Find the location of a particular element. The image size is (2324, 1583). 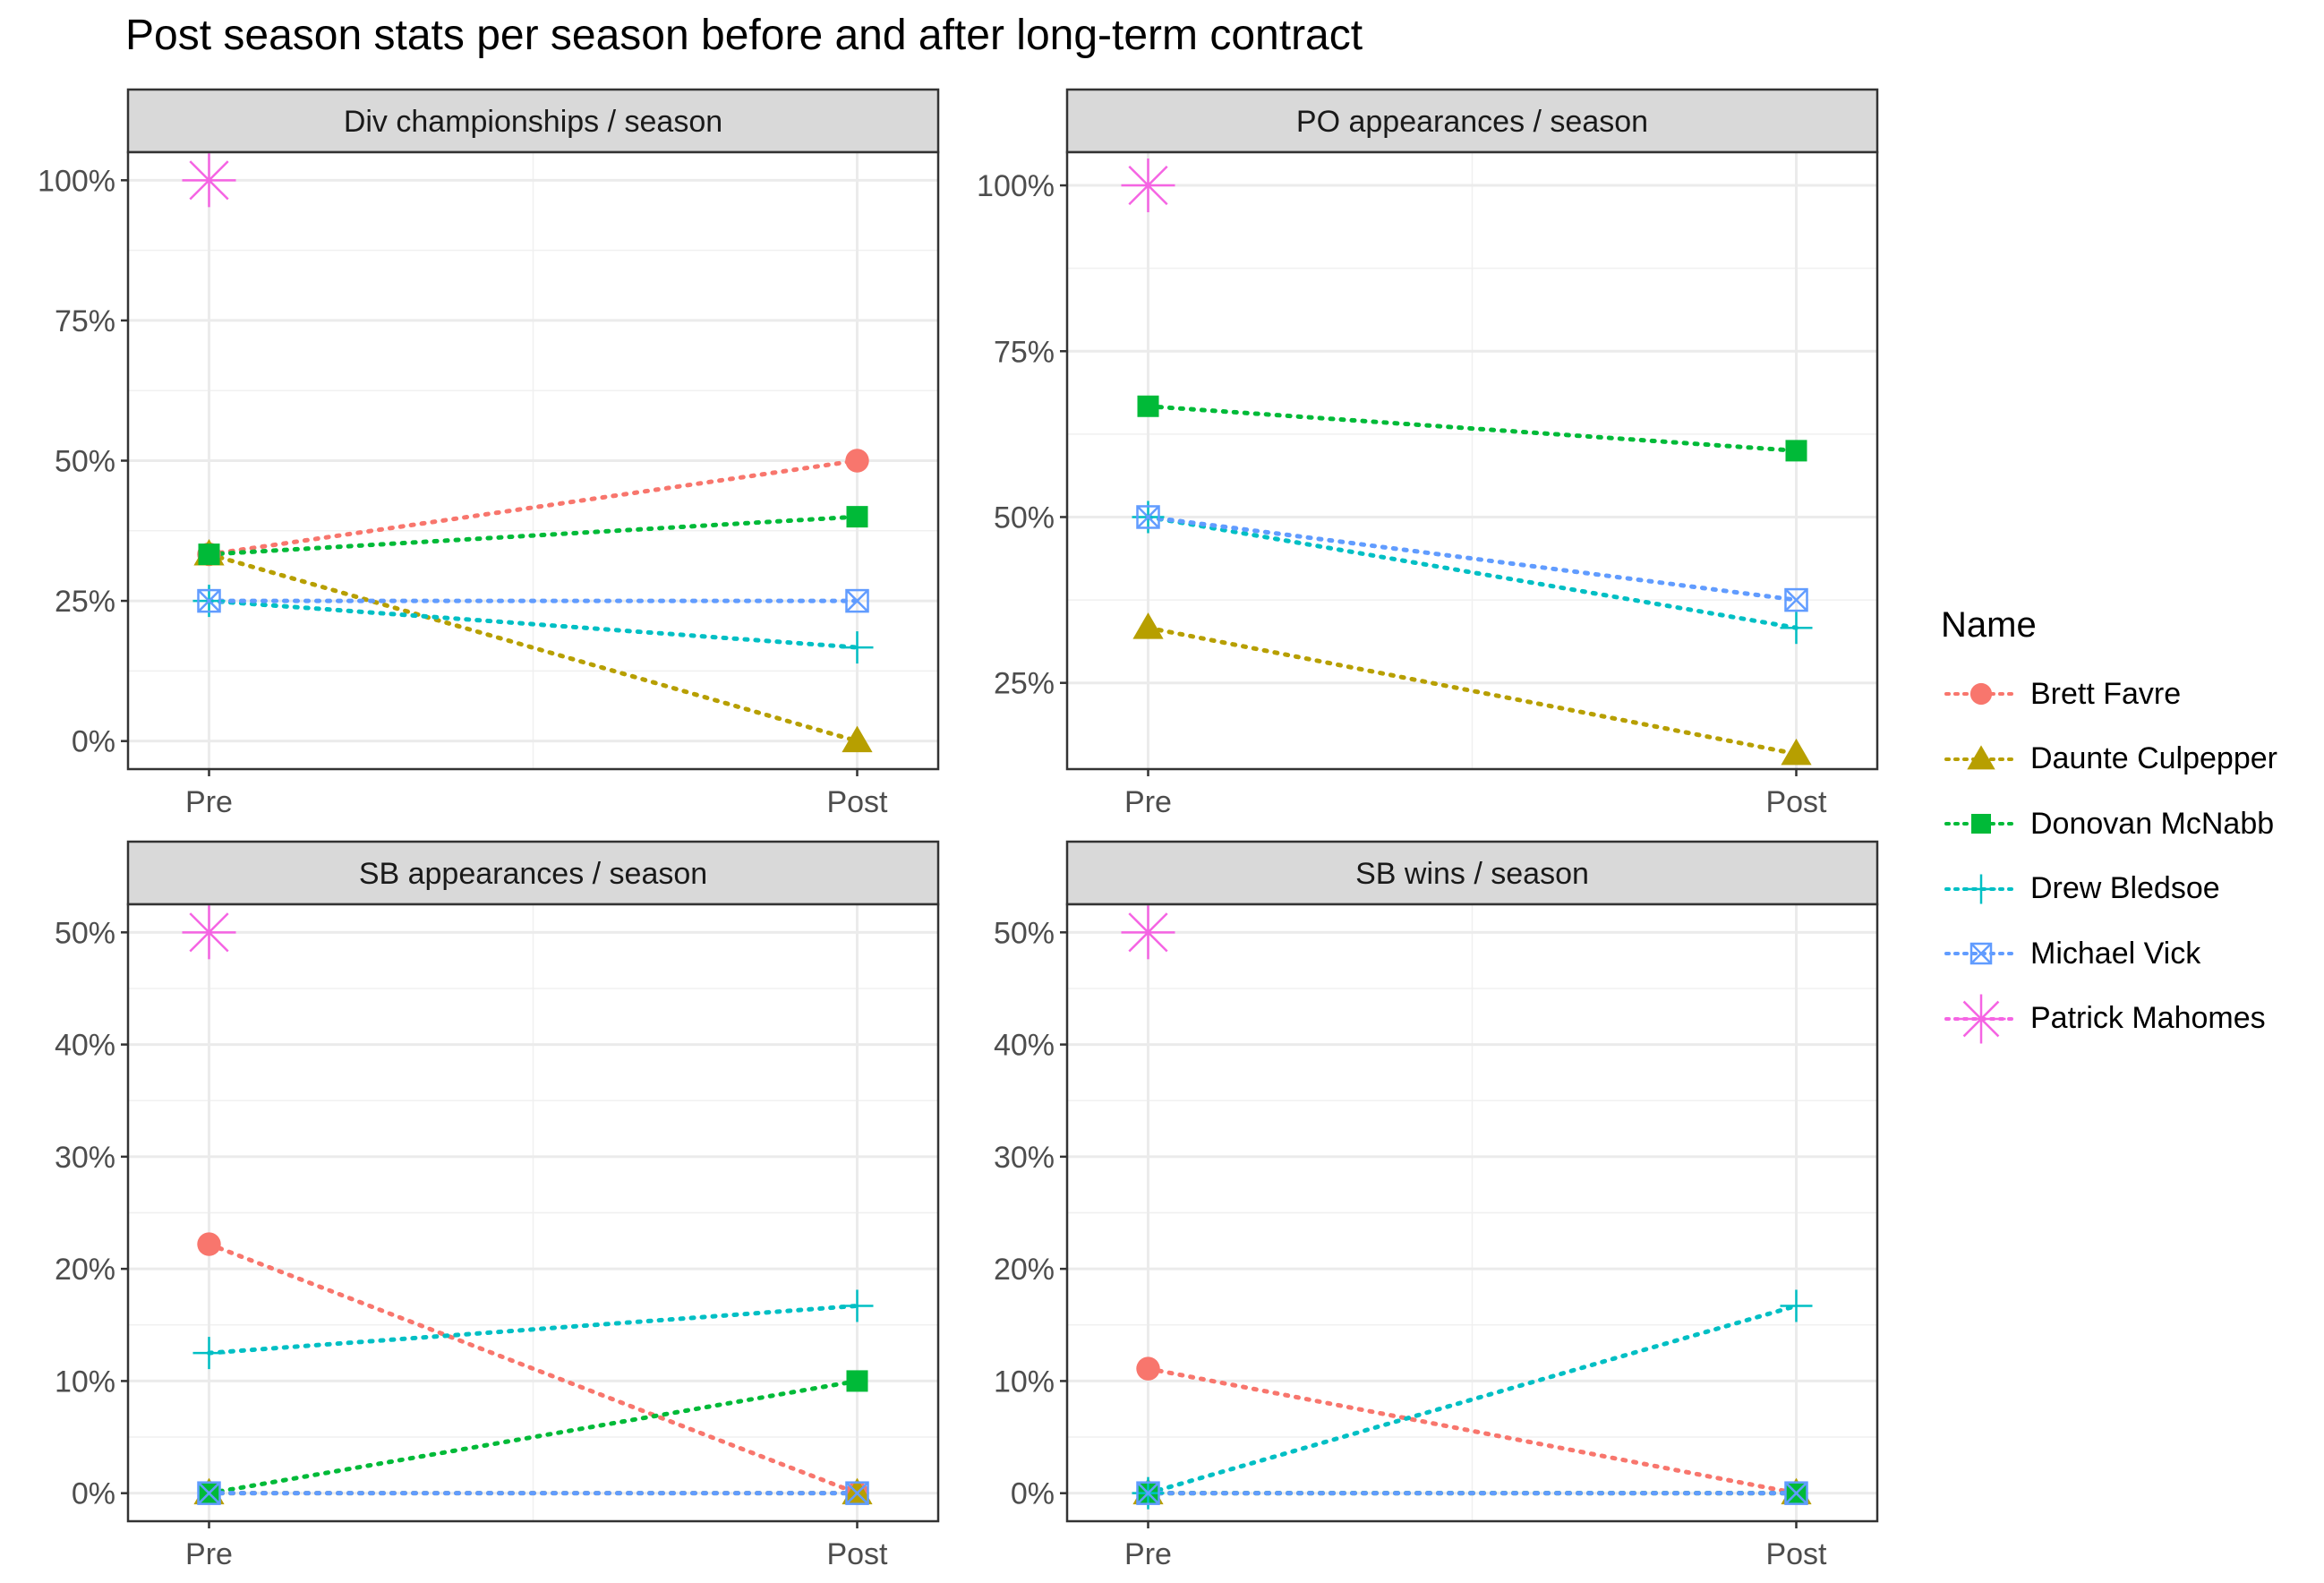

legend-item-drew-bledsoe: Drew Bledsoe is located at coordinates (2109, 889).